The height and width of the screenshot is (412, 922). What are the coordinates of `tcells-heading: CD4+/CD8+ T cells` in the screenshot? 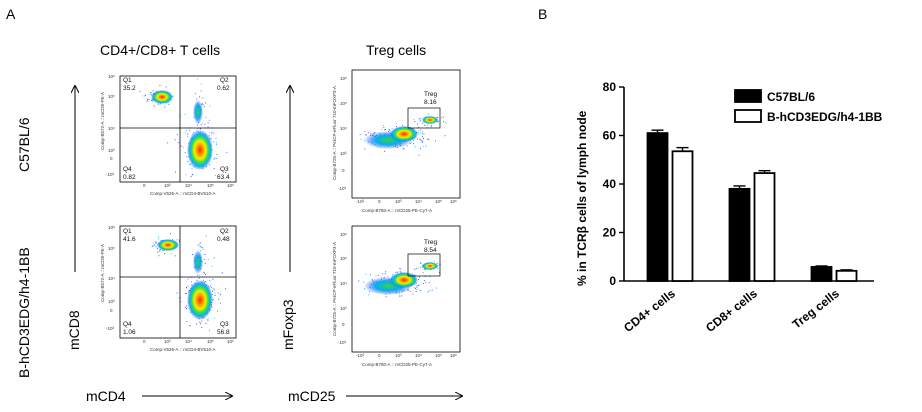 It's located at (160, 50).